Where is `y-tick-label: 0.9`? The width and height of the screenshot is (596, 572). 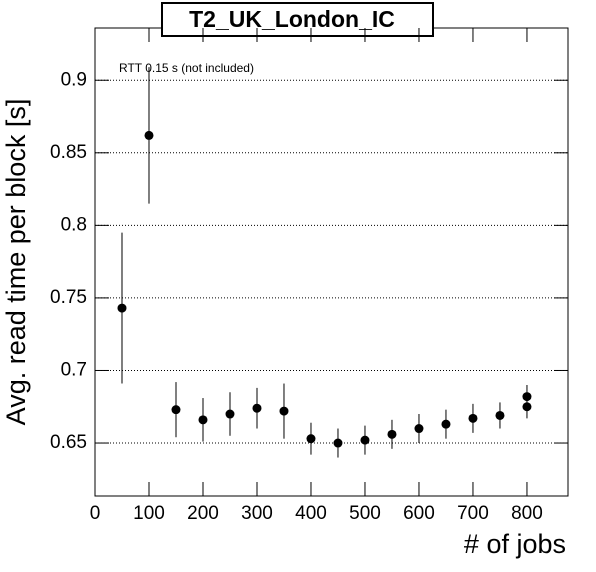 y-tick-label: 0.9 is located at coordinates (74, 79).